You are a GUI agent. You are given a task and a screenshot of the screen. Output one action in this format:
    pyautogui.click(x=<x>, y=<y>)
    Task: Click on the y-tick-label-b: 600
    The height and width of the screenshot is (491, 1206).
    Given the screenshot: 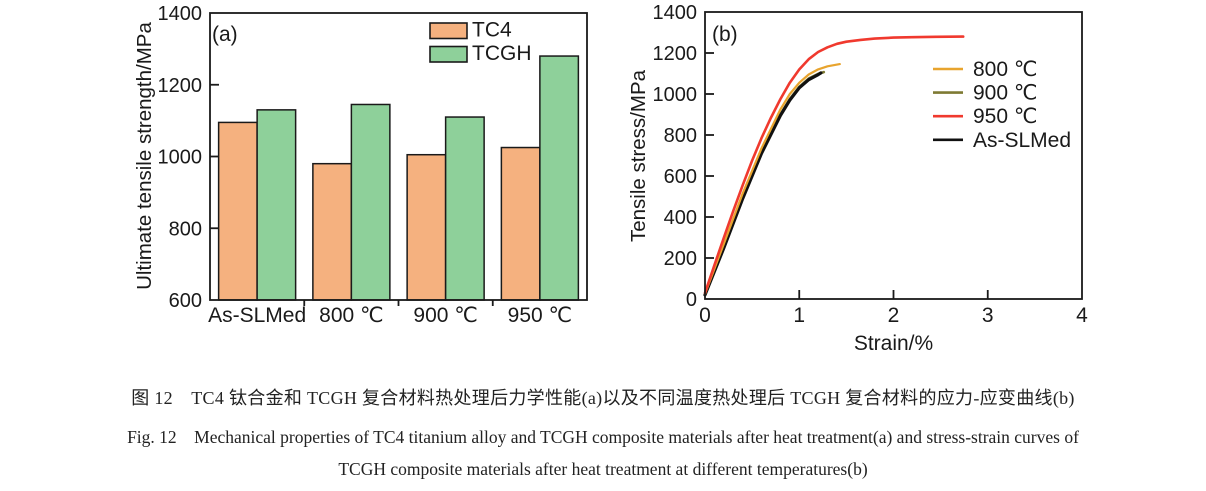 What is the action you would take?
    pyautogui.click(x=680, y=177)
    